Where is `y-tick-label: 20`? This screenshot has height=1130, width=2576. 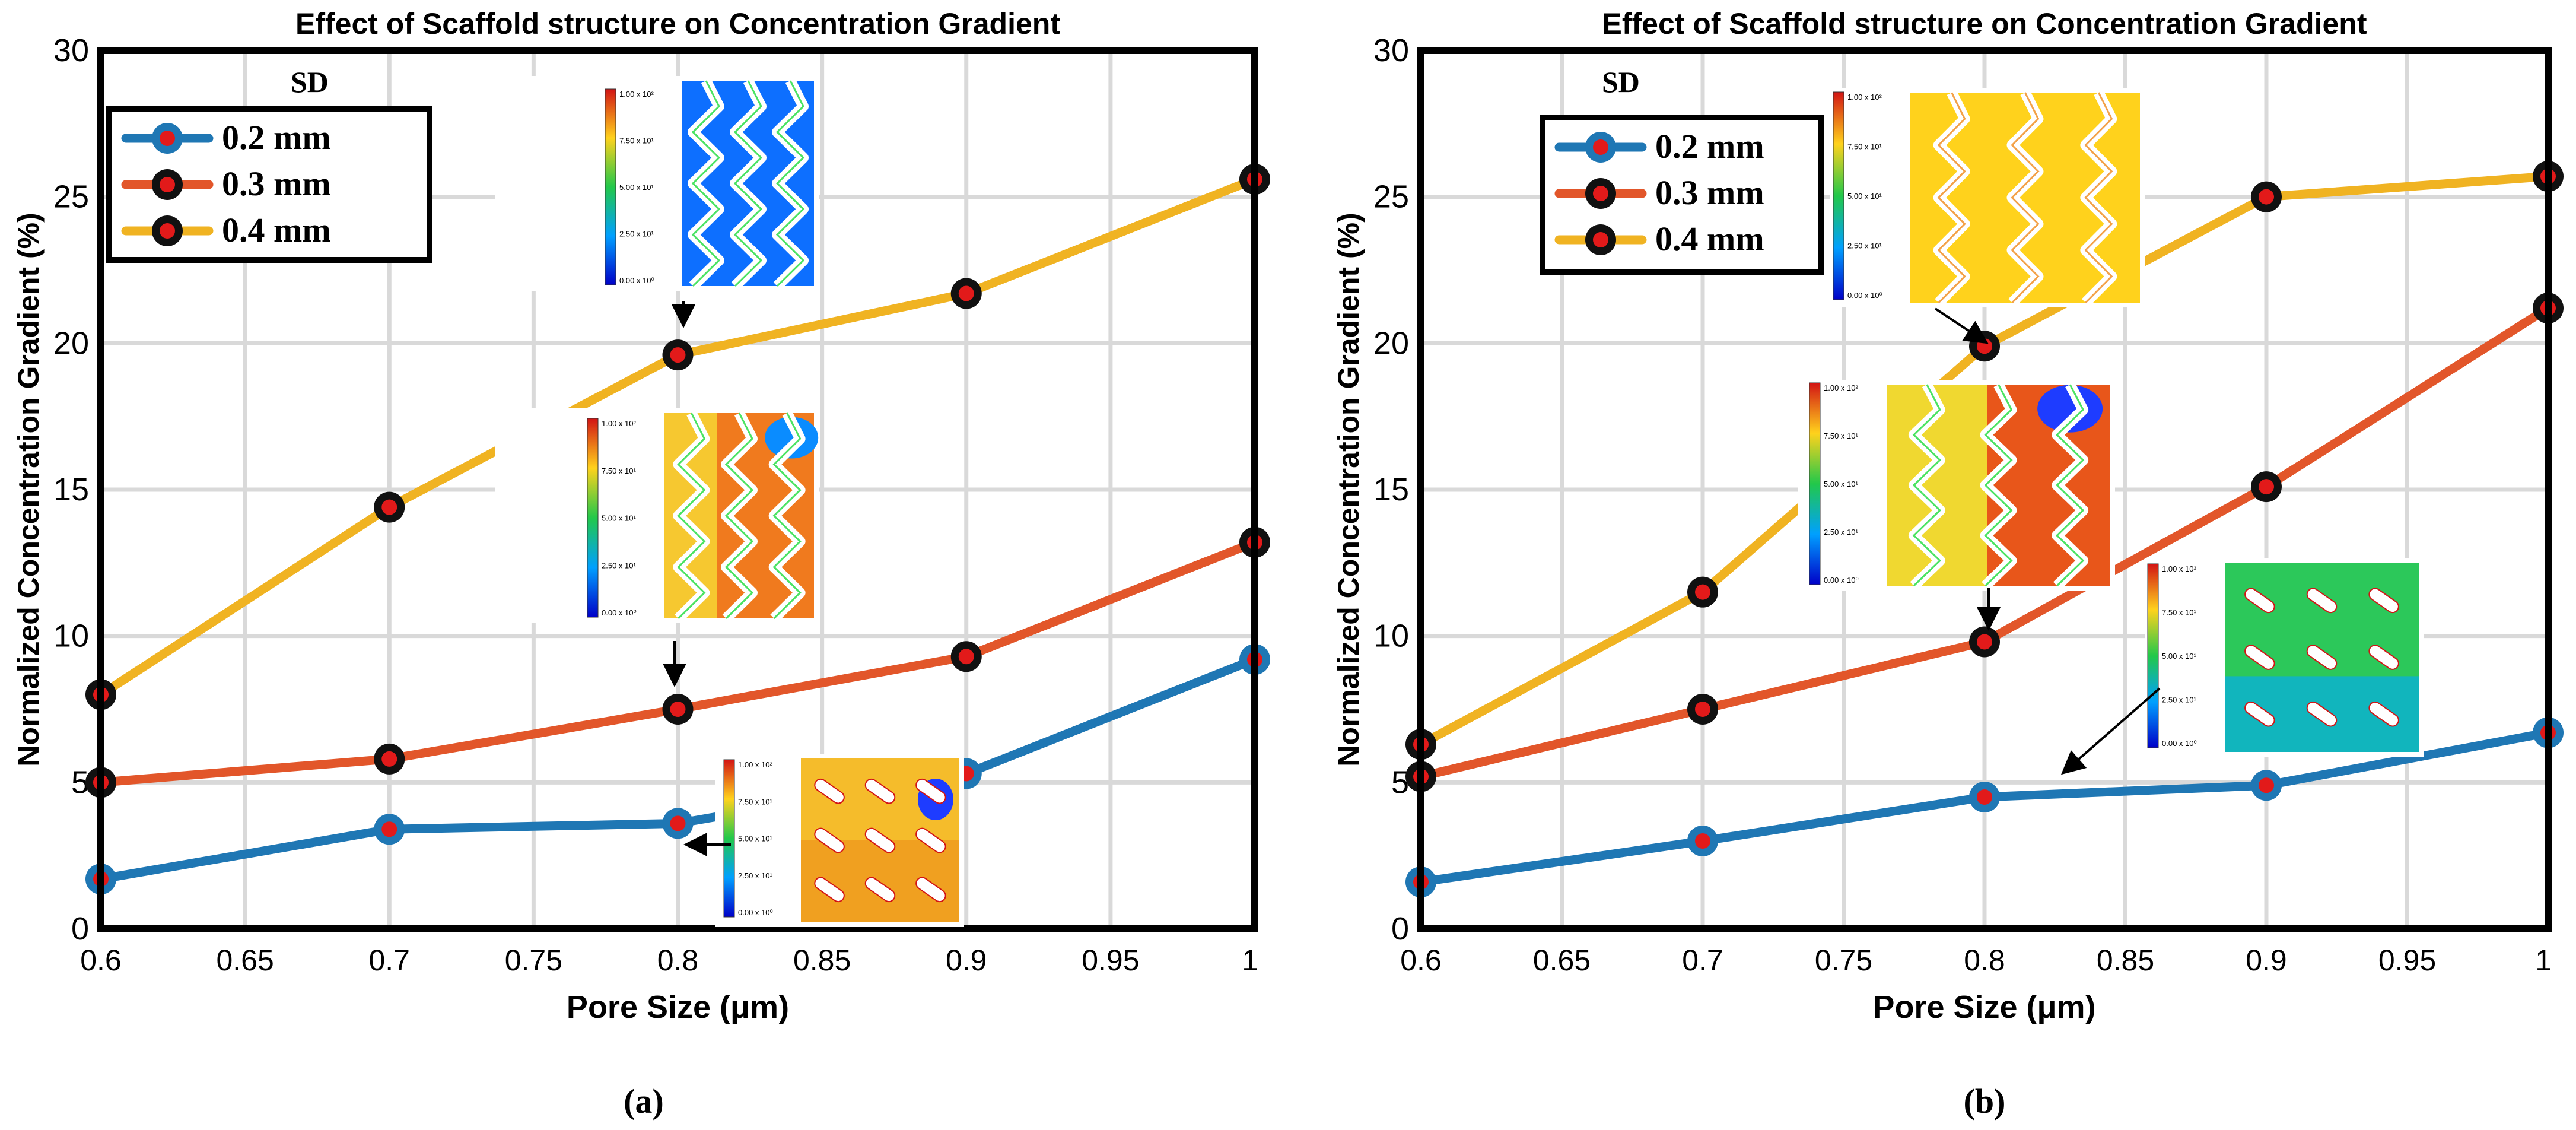 y-tick-label: 20 is located at coordinates (1391, 343).